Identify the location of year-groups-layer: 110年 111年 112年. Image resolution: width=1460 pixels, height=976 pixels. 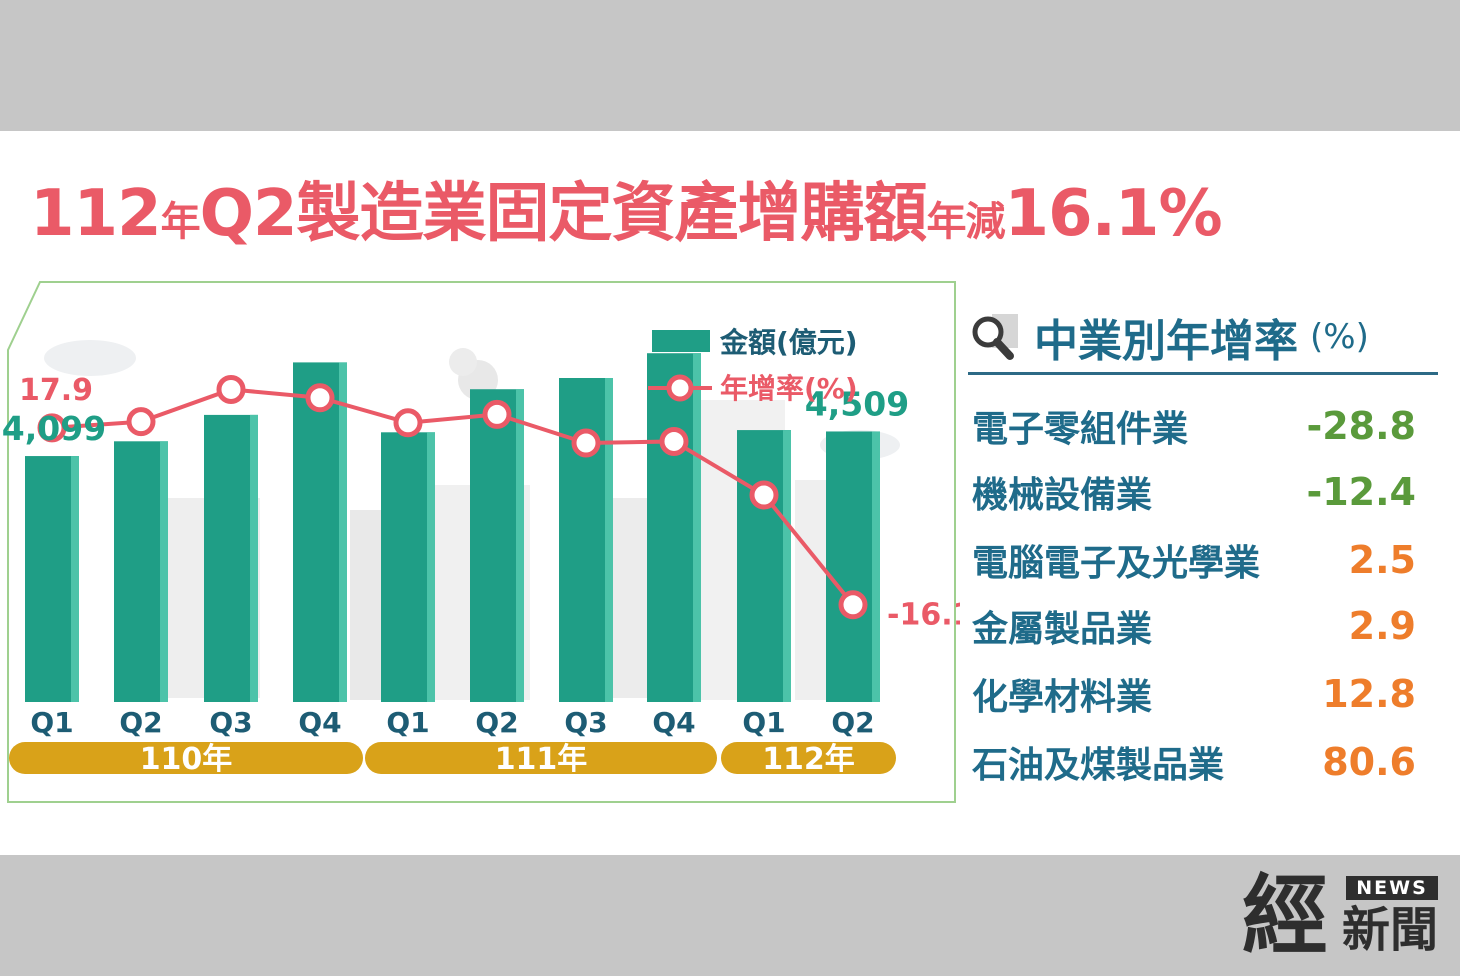
(452, 759).